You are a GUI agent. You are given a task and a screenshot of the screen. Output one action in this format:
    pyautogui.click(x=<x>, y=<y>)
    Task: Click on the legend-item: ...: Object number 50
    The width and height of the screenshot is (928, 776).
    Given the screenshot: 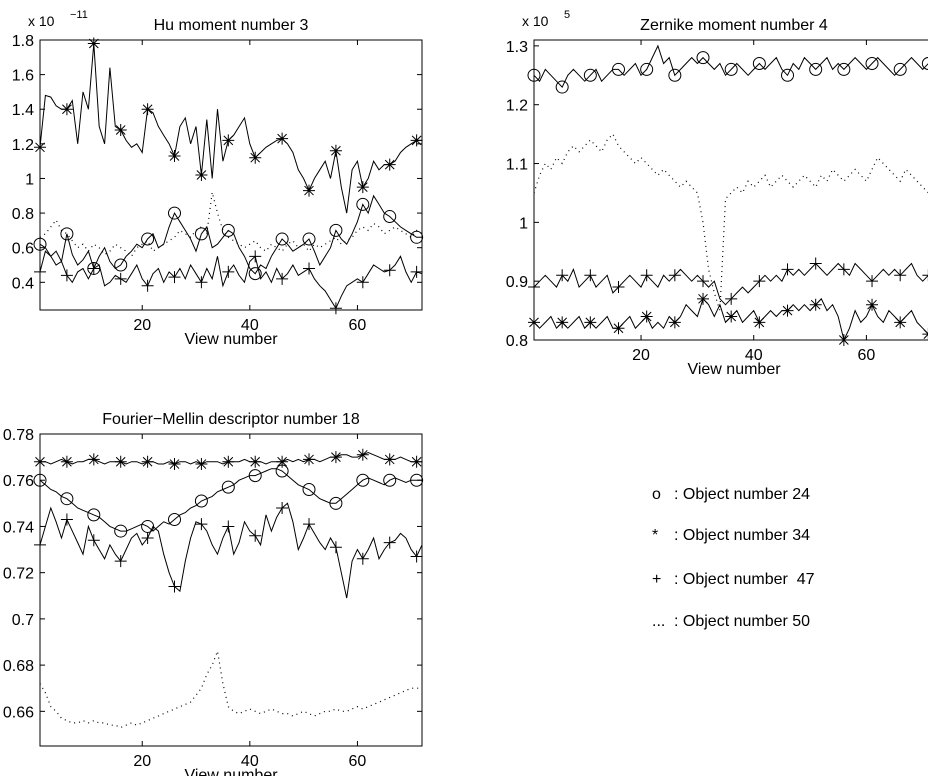 What is the action you would take?
    pyautogui.click(x=731, y=622)
    